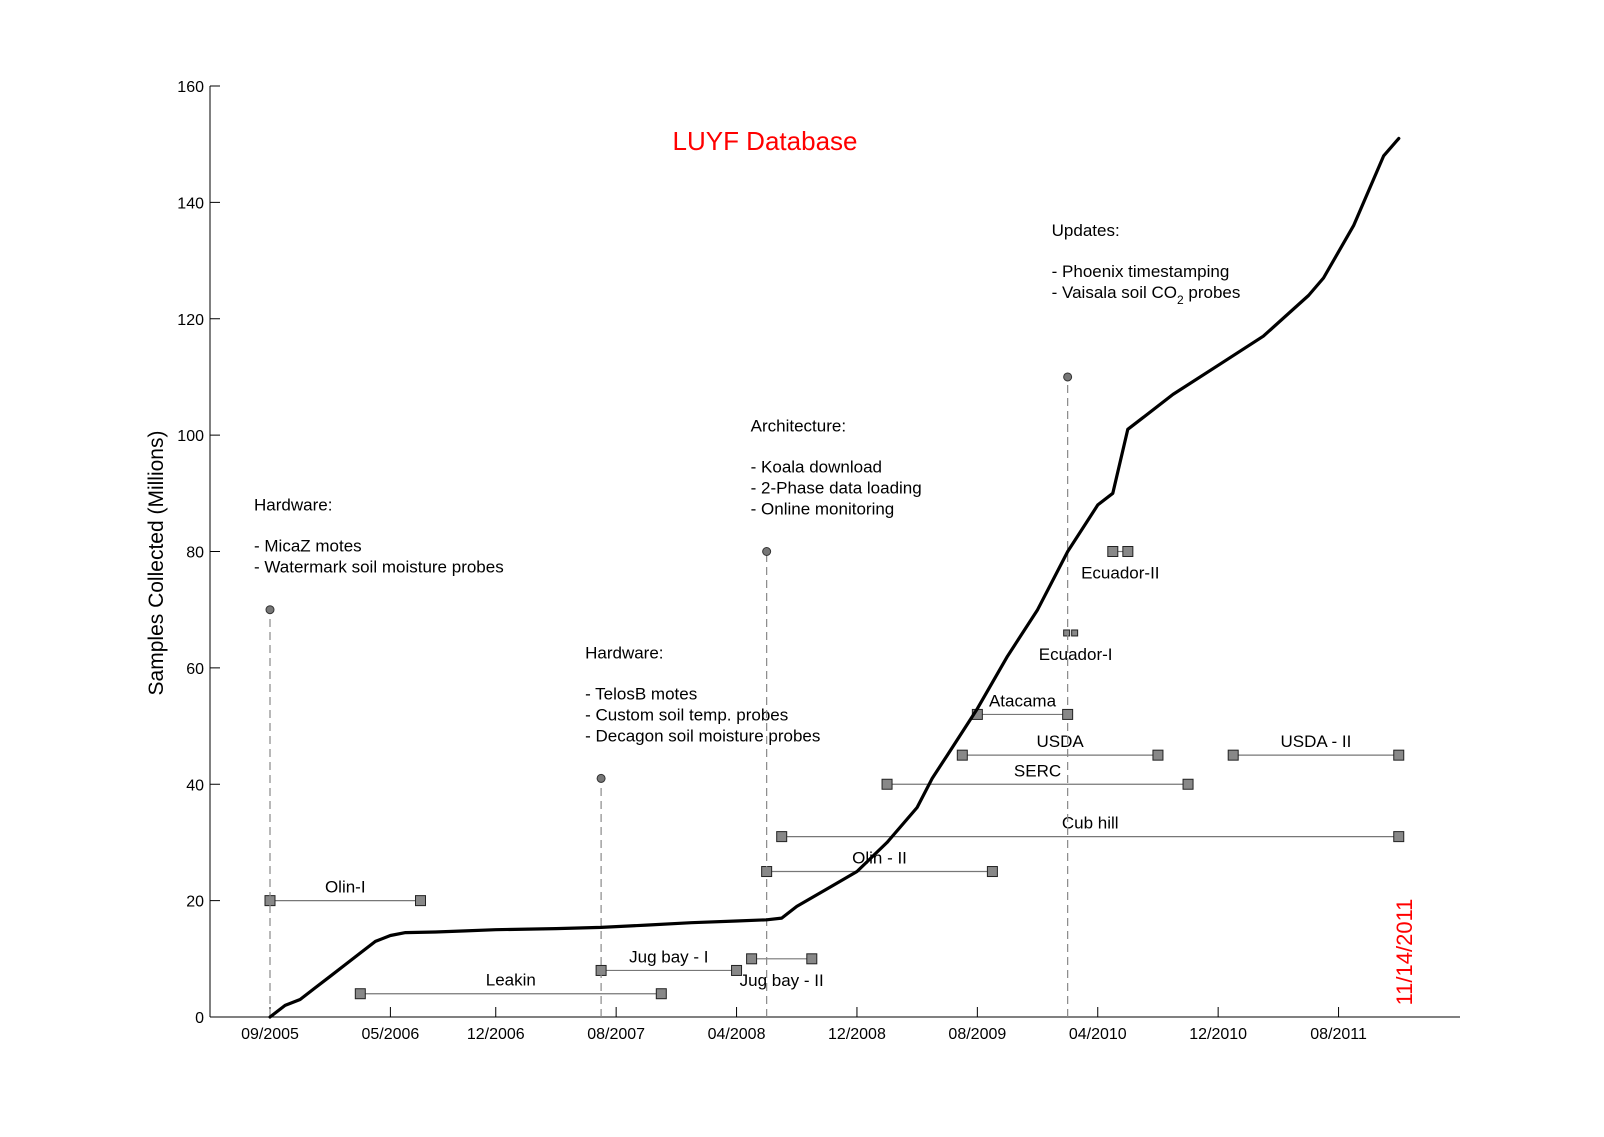 Image resolution: width=1604 pixels, height=1137 pixels. What do you see at coordinates (702, 735) in the screenshot?
I see `milestone-item: - Decagon soil moisture probes` at bounding box center [702, 735].